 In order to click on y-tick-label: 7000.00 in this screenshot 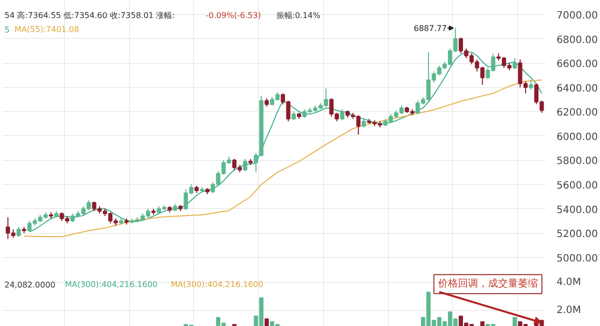, I will do `click(577, 16)`.